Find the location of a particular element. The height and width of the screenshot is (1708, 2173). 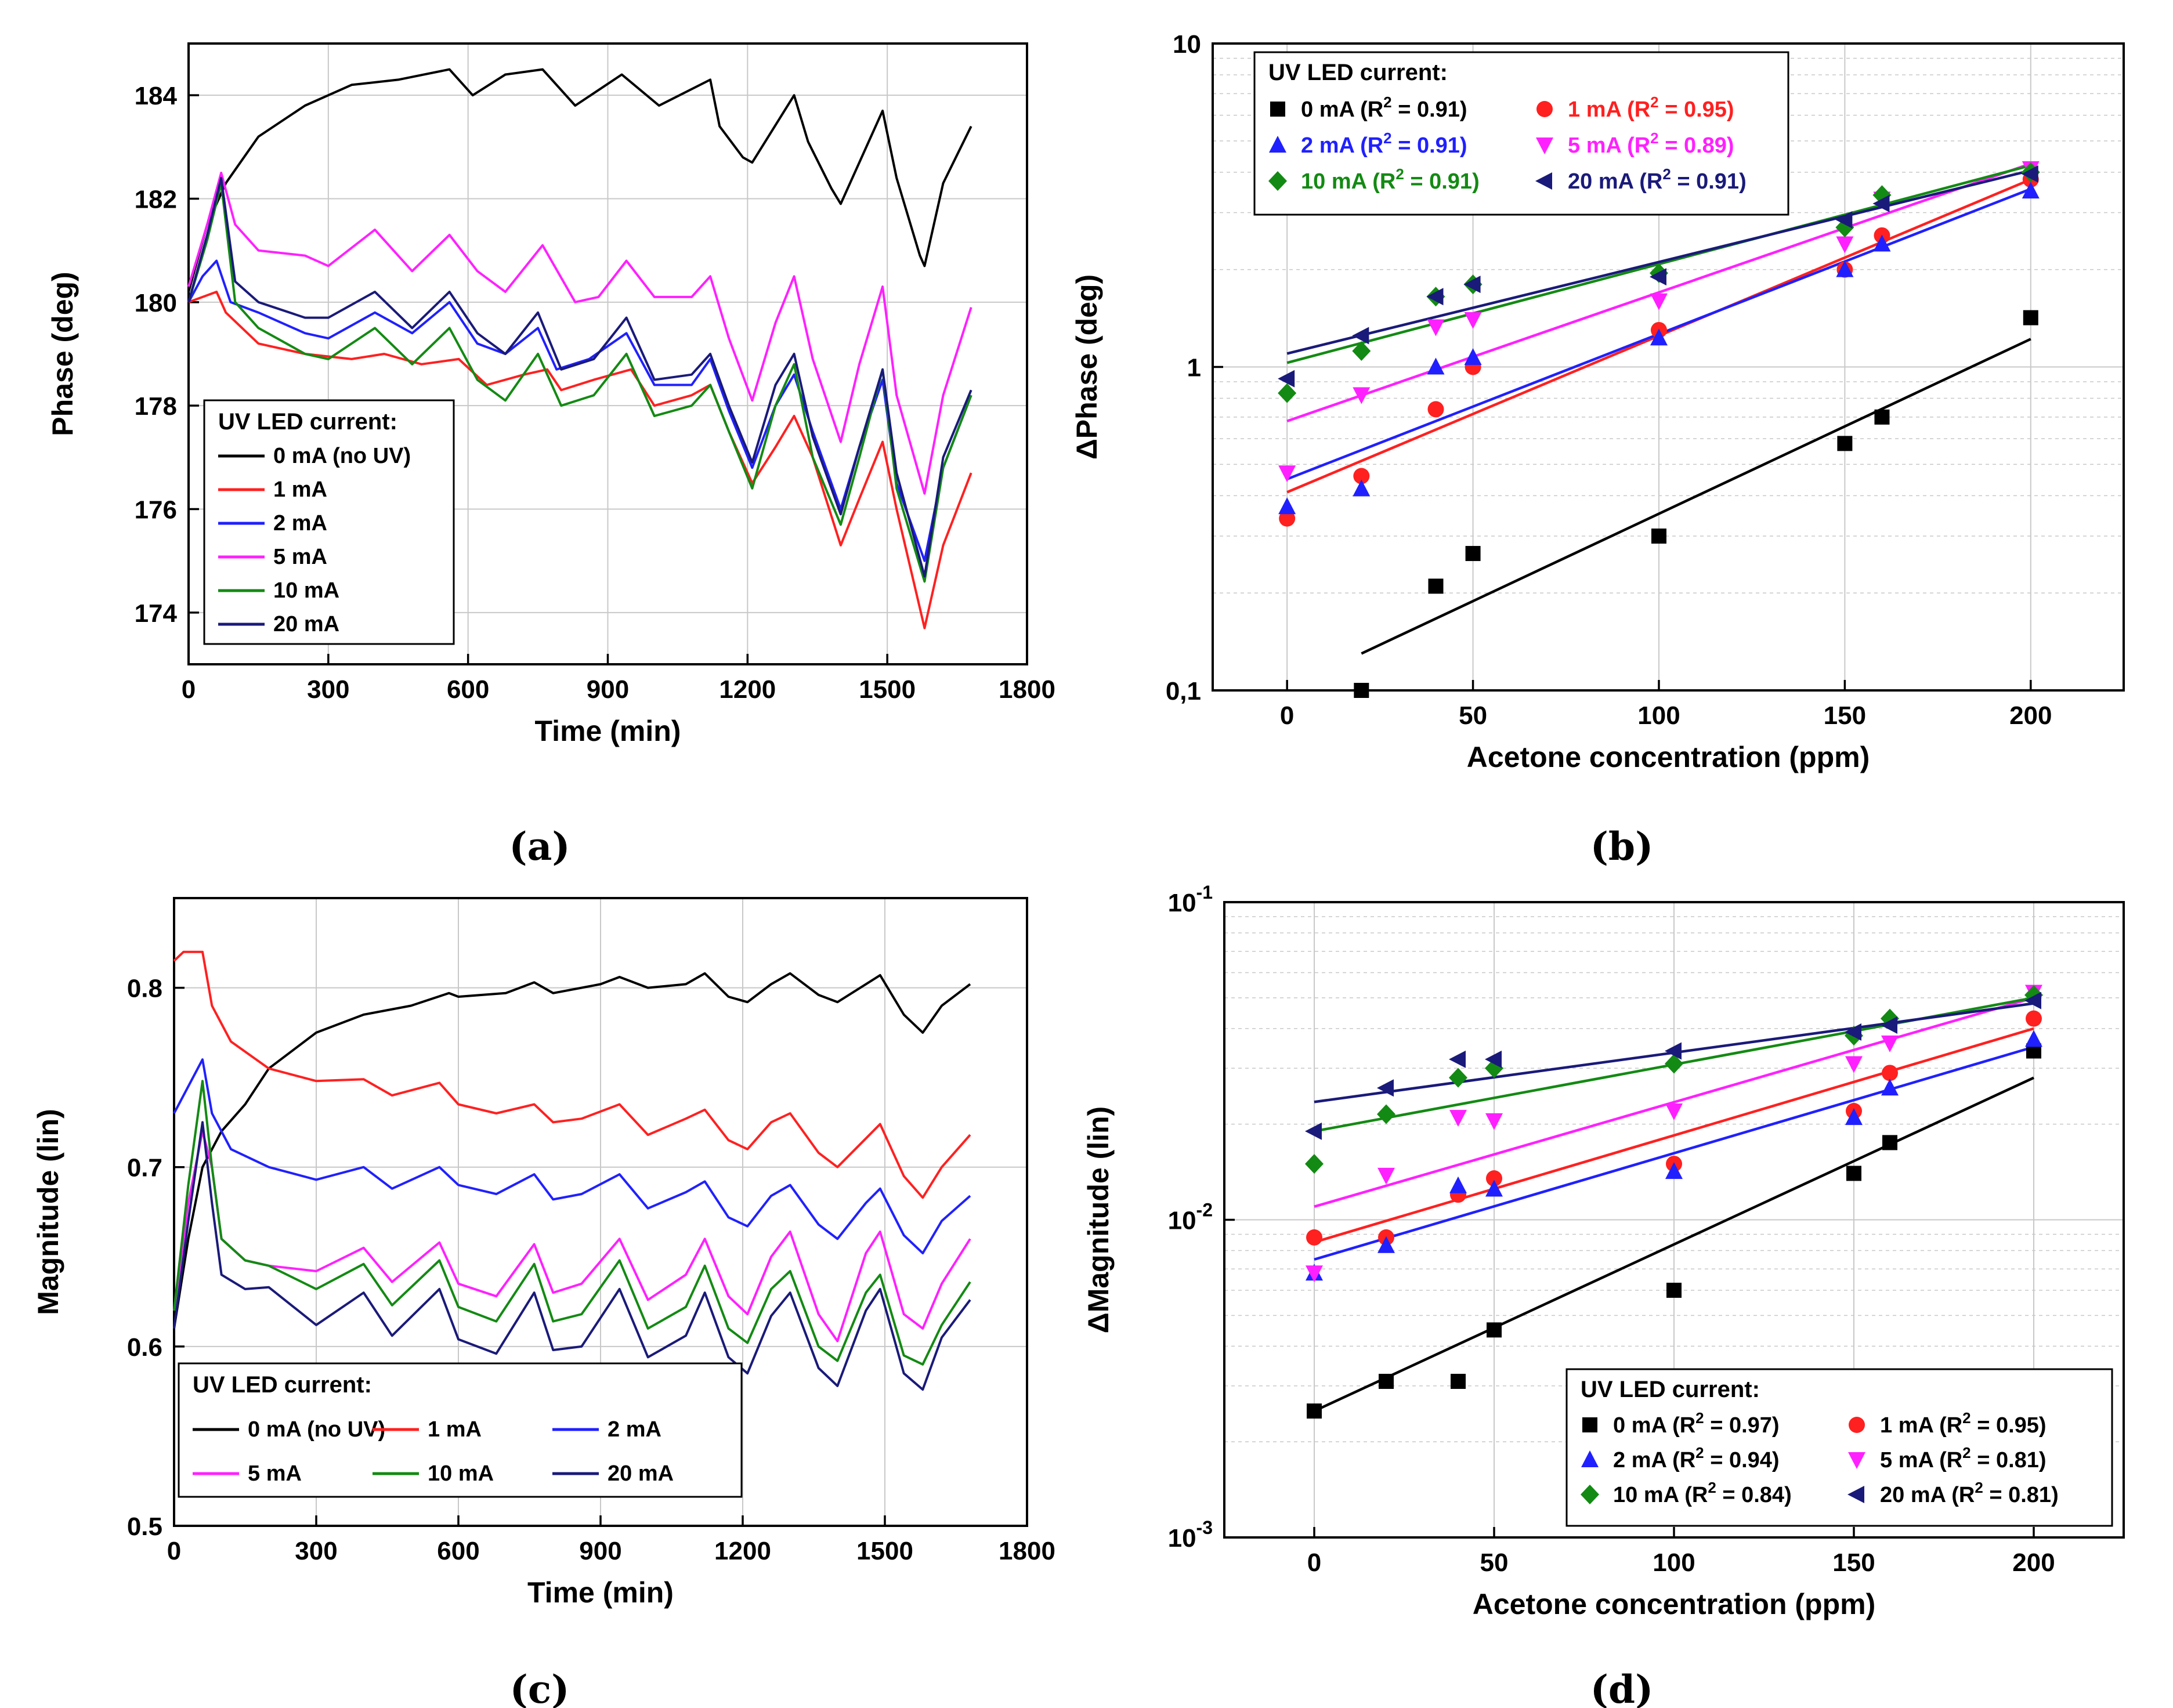

legend-entry-1mA: 1 mA is located at coordinates (300, 489).